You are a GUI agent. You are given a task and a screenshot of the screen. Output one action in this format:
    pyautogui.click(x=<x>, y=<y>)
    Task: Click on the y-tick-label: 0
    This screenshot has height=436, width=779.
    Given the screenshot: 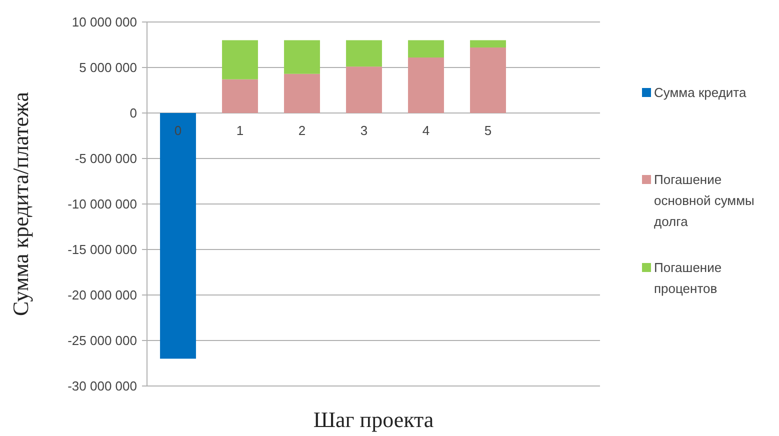 What is the action you would take?
    pyautogui.click(x=133, y=113)
    